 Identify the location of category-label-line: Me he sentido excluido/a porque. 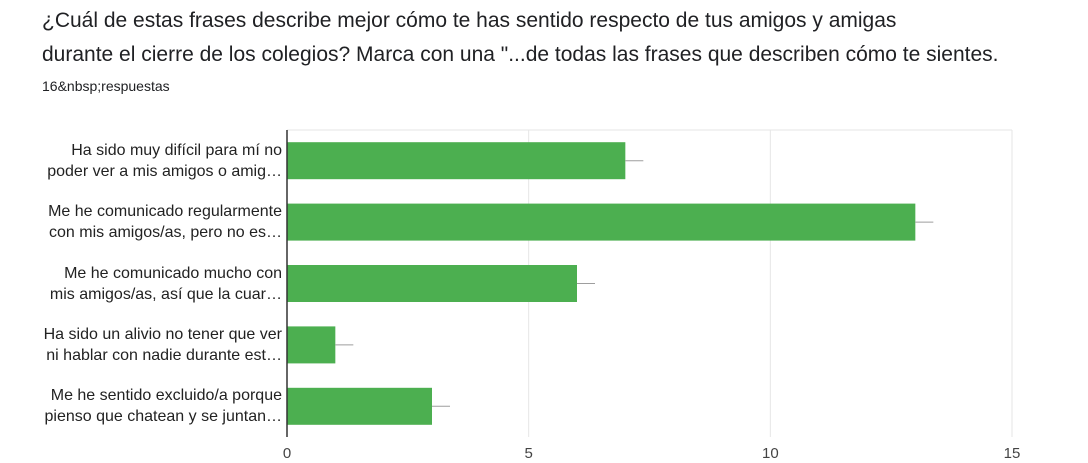
(166, 396).